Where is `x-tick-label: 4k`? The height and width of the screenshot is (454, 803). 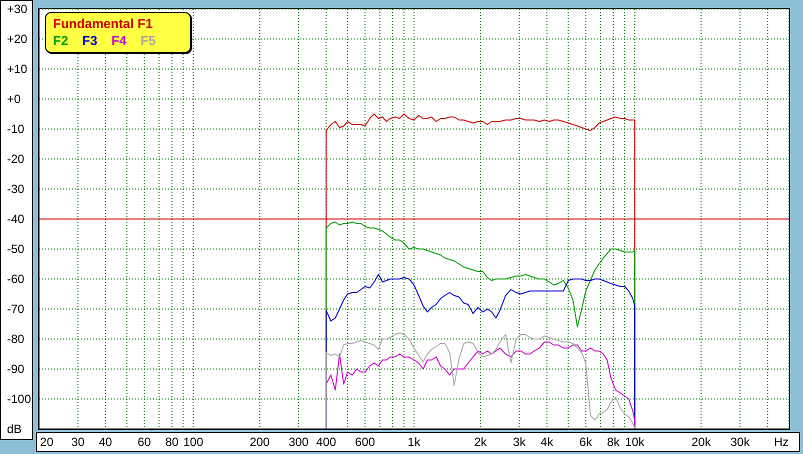 x-tick-label: 4k is located at coordinates (547, 442).